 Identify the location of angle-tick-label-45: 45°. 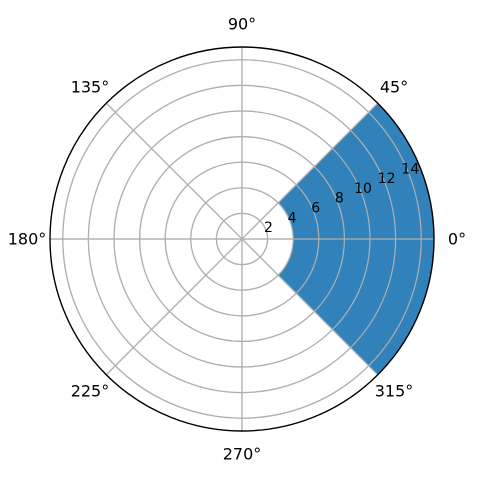
(394, 86).